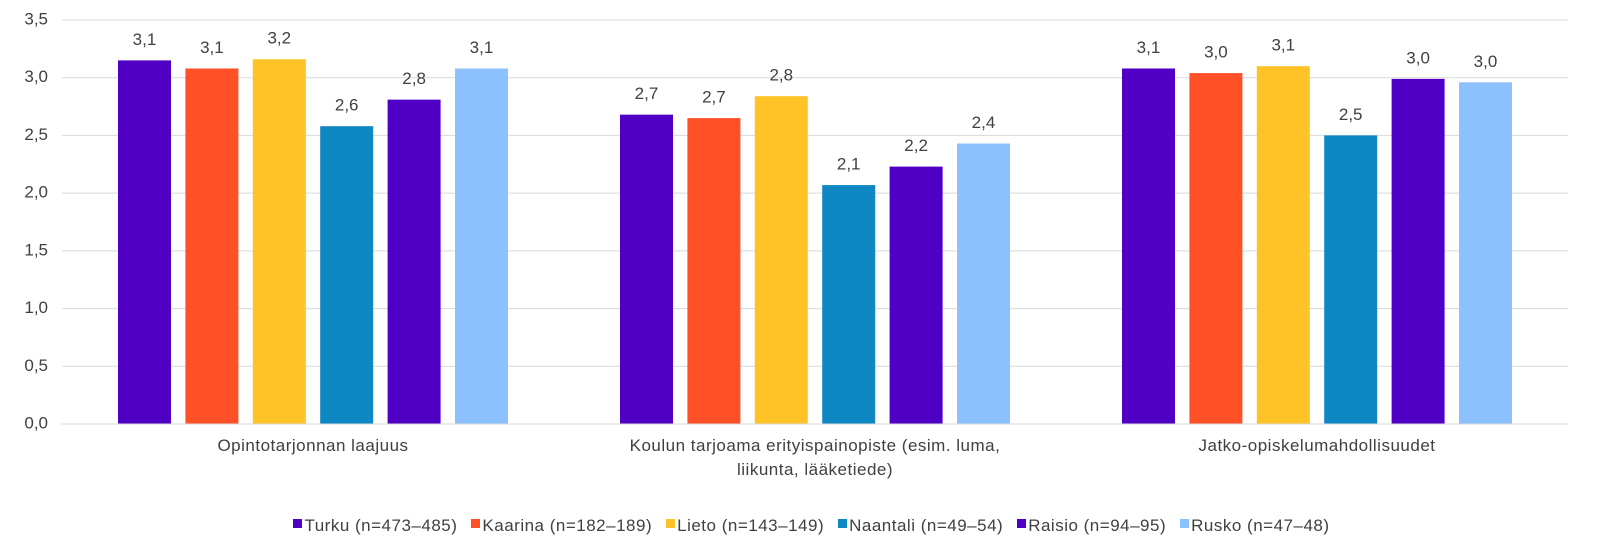 The image size is (1623, 560). Describe the element at coordinates (36, 365) in the screenshot. I see `y-tick-label: 0,5` at that location.